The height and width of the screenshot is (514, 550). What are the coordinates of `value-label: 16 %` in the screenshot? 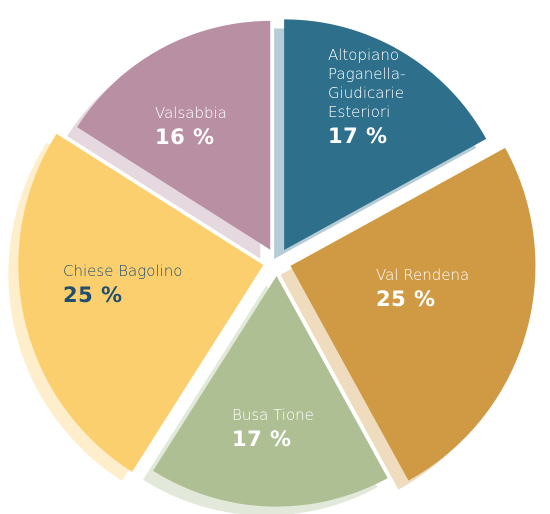 It's located at (185, 137).